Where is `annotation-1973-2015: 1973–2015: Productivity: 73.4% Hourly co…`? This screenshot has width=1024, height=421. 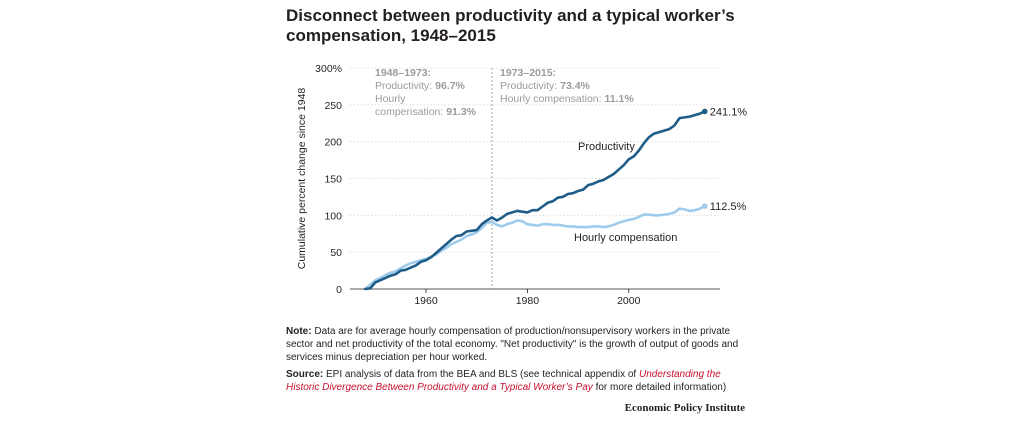
annotation-1973-2015: 1973–2015: Productivity: 73.4% Hourly co… is located at coordinates (567, 86).